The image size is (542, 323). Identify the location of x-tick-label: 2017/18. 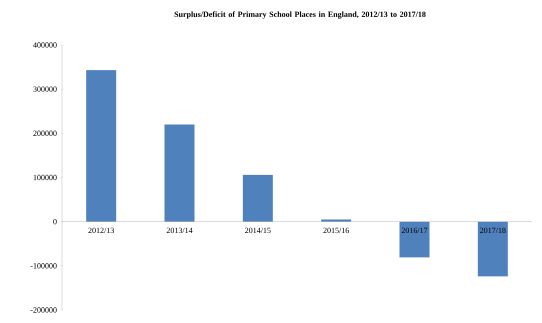
(493, 231).